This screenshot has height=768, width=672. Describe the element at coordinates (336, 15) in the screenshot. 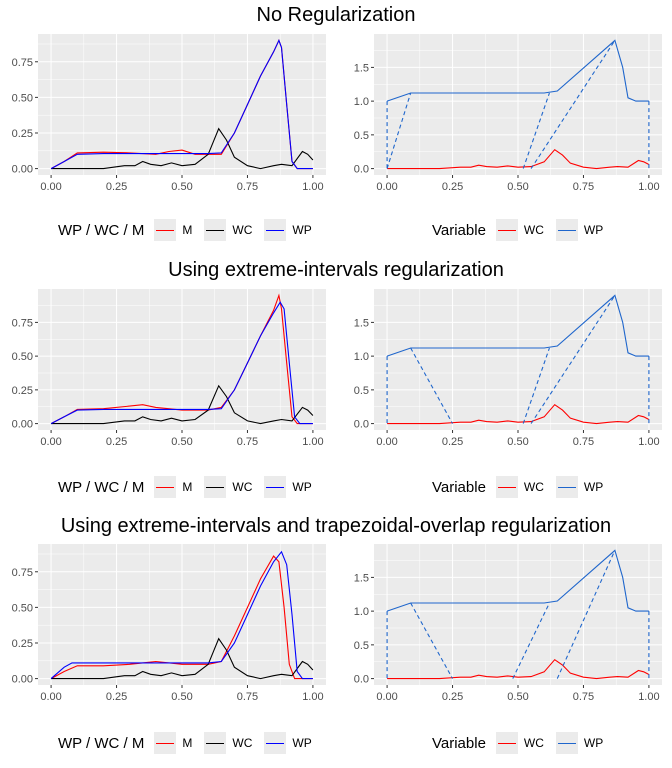

I see `row-1-title: No Regularization` at that location.